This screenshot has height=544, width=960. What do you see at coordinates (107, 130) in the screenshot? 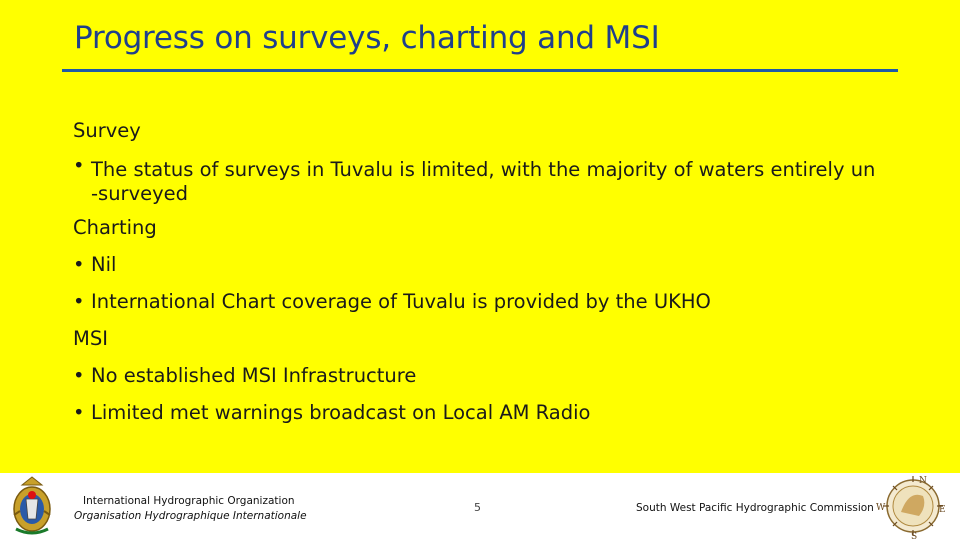
I see `section-heading-survey: Survey` at bounding box center [107, 130].